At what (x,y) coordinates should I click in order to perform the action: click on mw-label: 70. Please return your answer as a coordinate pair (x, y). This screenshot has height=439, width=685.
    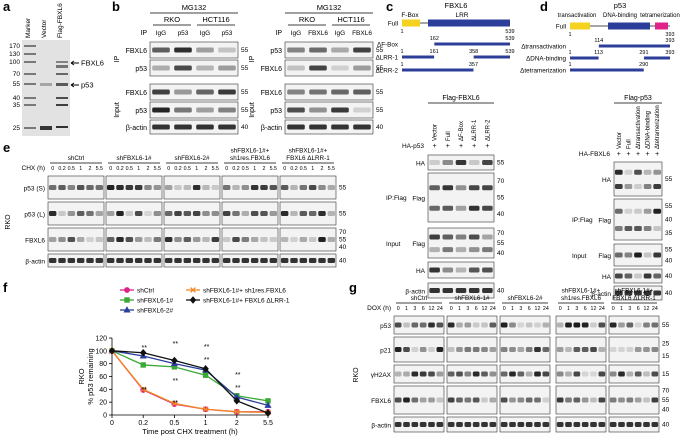
    Looking at the image, I should click on (501, 233).